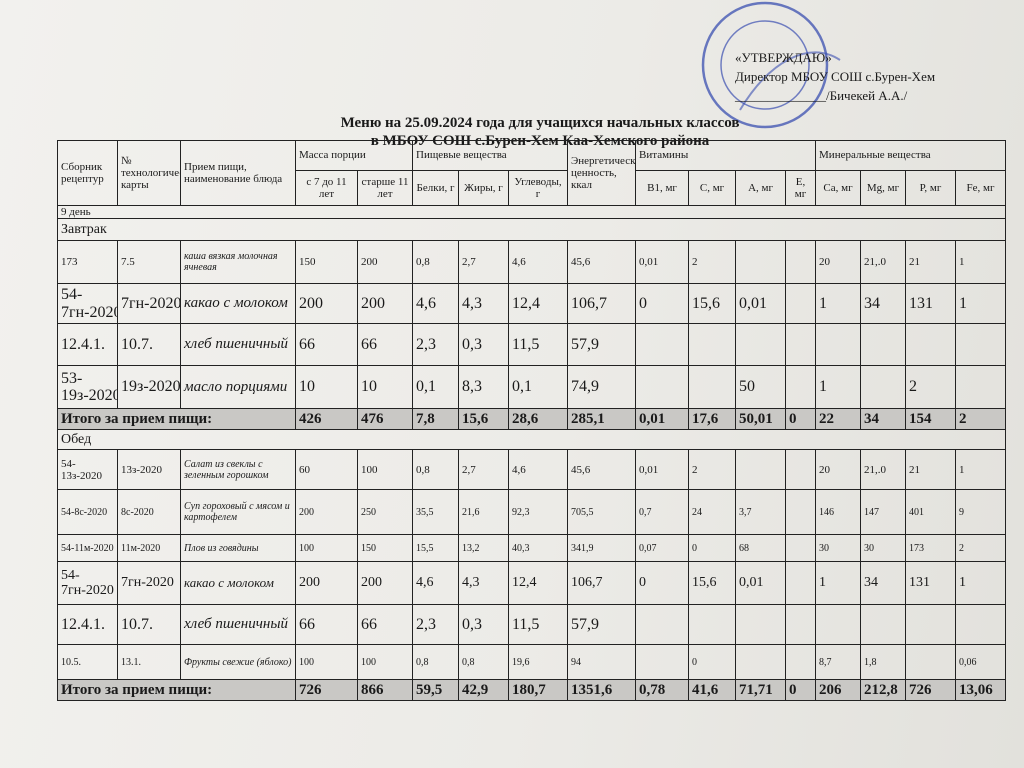  Describe the element at coordinates (883, 188) in the screenshot. I see `header-cell: Mg, мг` at that location.